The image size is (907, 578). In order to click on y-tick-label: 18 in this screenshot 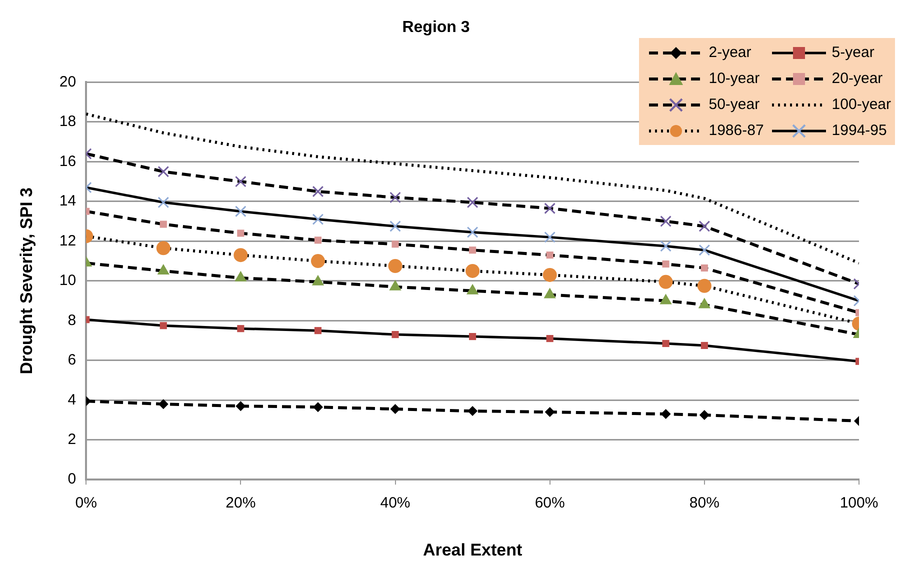, I will do `click(67, 121)`.